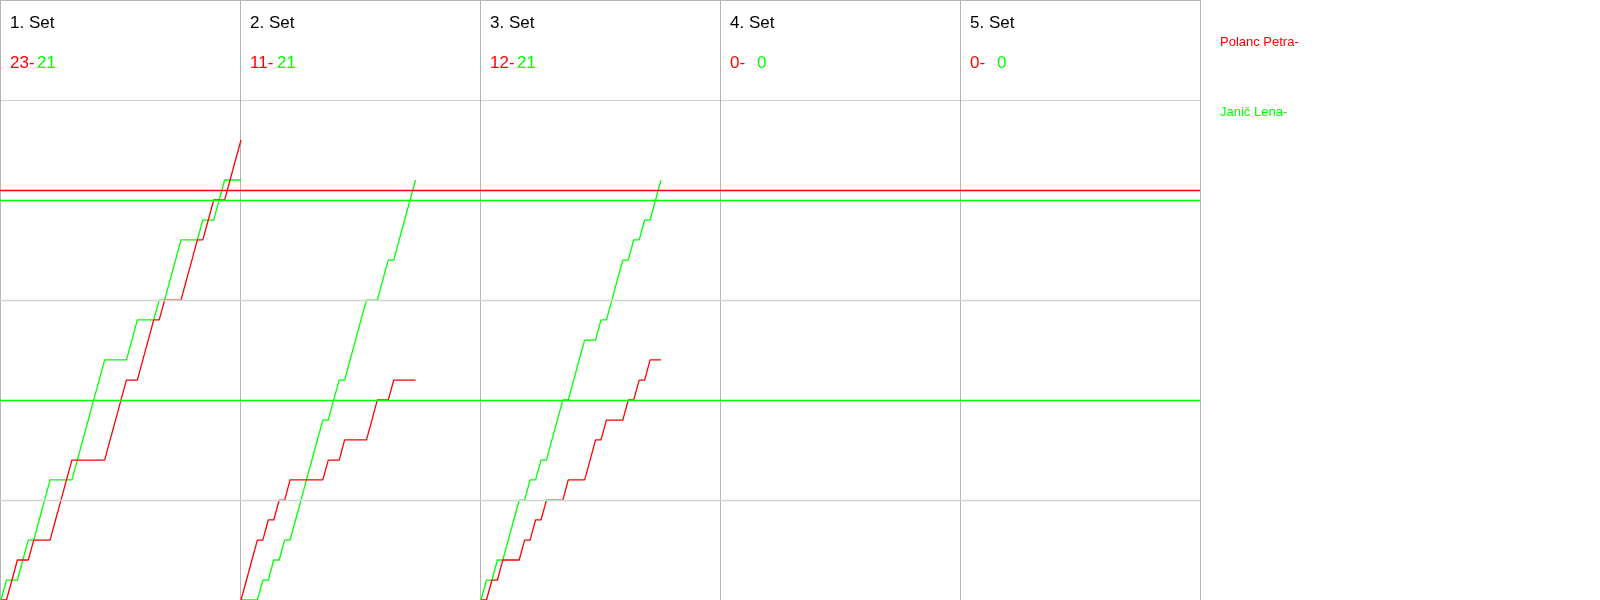  Describe the element at coordinates (992, 22) in the screenshot. I see `text: 5. Set` at that location.